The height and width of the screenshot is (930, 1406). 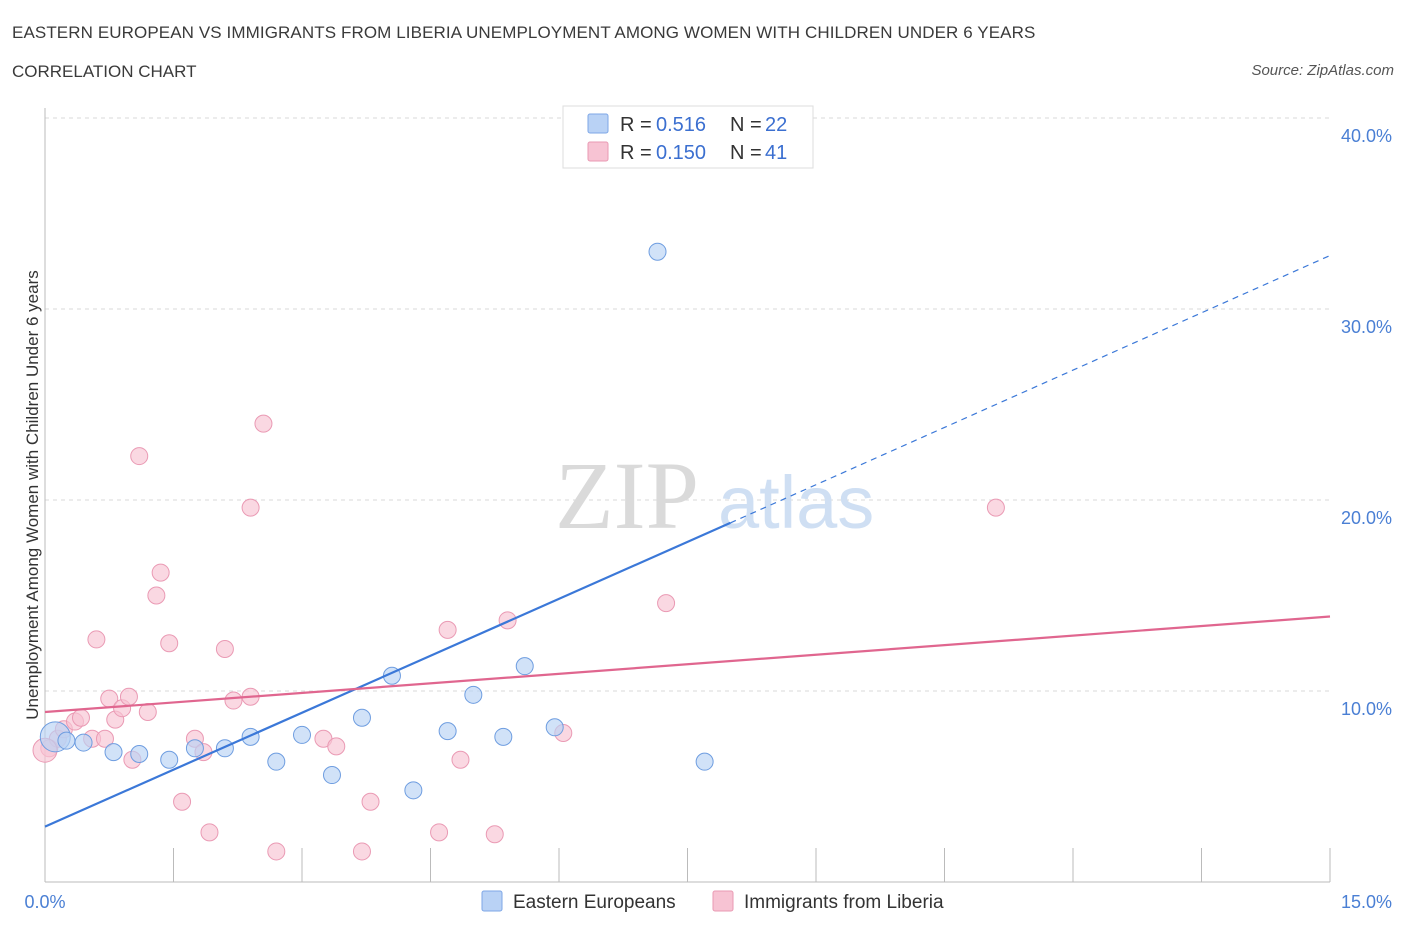 What do you see at coordinates (688, 137) in the screenshot?
I see `top-legend: R = 0.516 N = 22 R = 0.150 N = 41` at bounding box center [688, 137].